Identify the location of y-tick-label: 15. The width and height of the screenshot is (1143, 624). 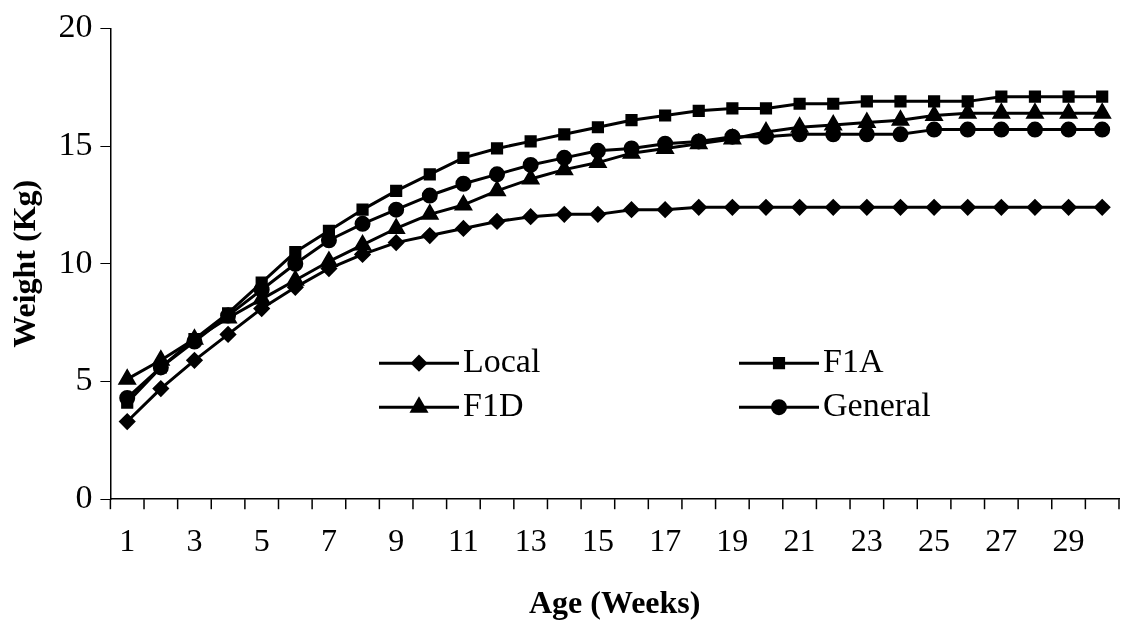
(75, 144).